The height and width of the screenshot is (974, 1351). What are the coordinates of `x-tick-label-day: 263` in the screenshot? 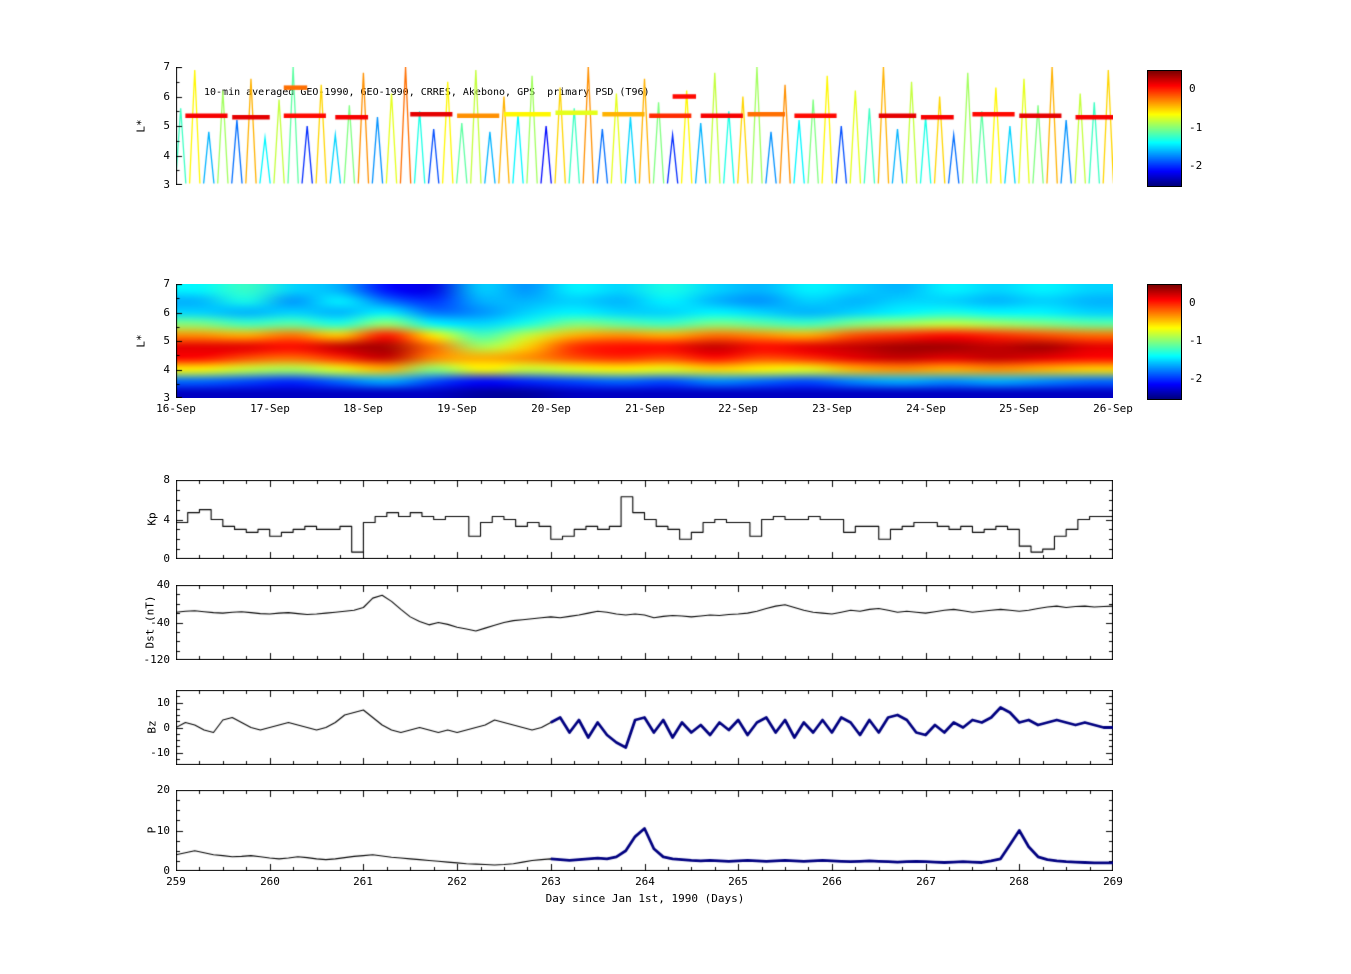 It's located at (551, 881).